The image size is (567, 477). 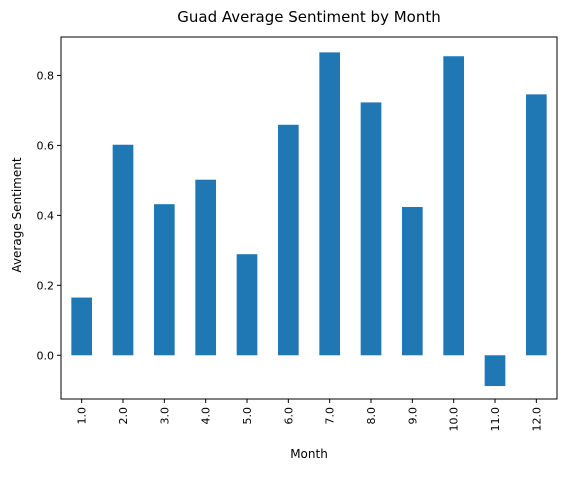 I want to click on x-axis-ticks: 1.0 2.0 3.0 4.0 5.0 6.0 7.0 8.0 9.0 10.0 11.0 12.0, so click(x=309, y=415).